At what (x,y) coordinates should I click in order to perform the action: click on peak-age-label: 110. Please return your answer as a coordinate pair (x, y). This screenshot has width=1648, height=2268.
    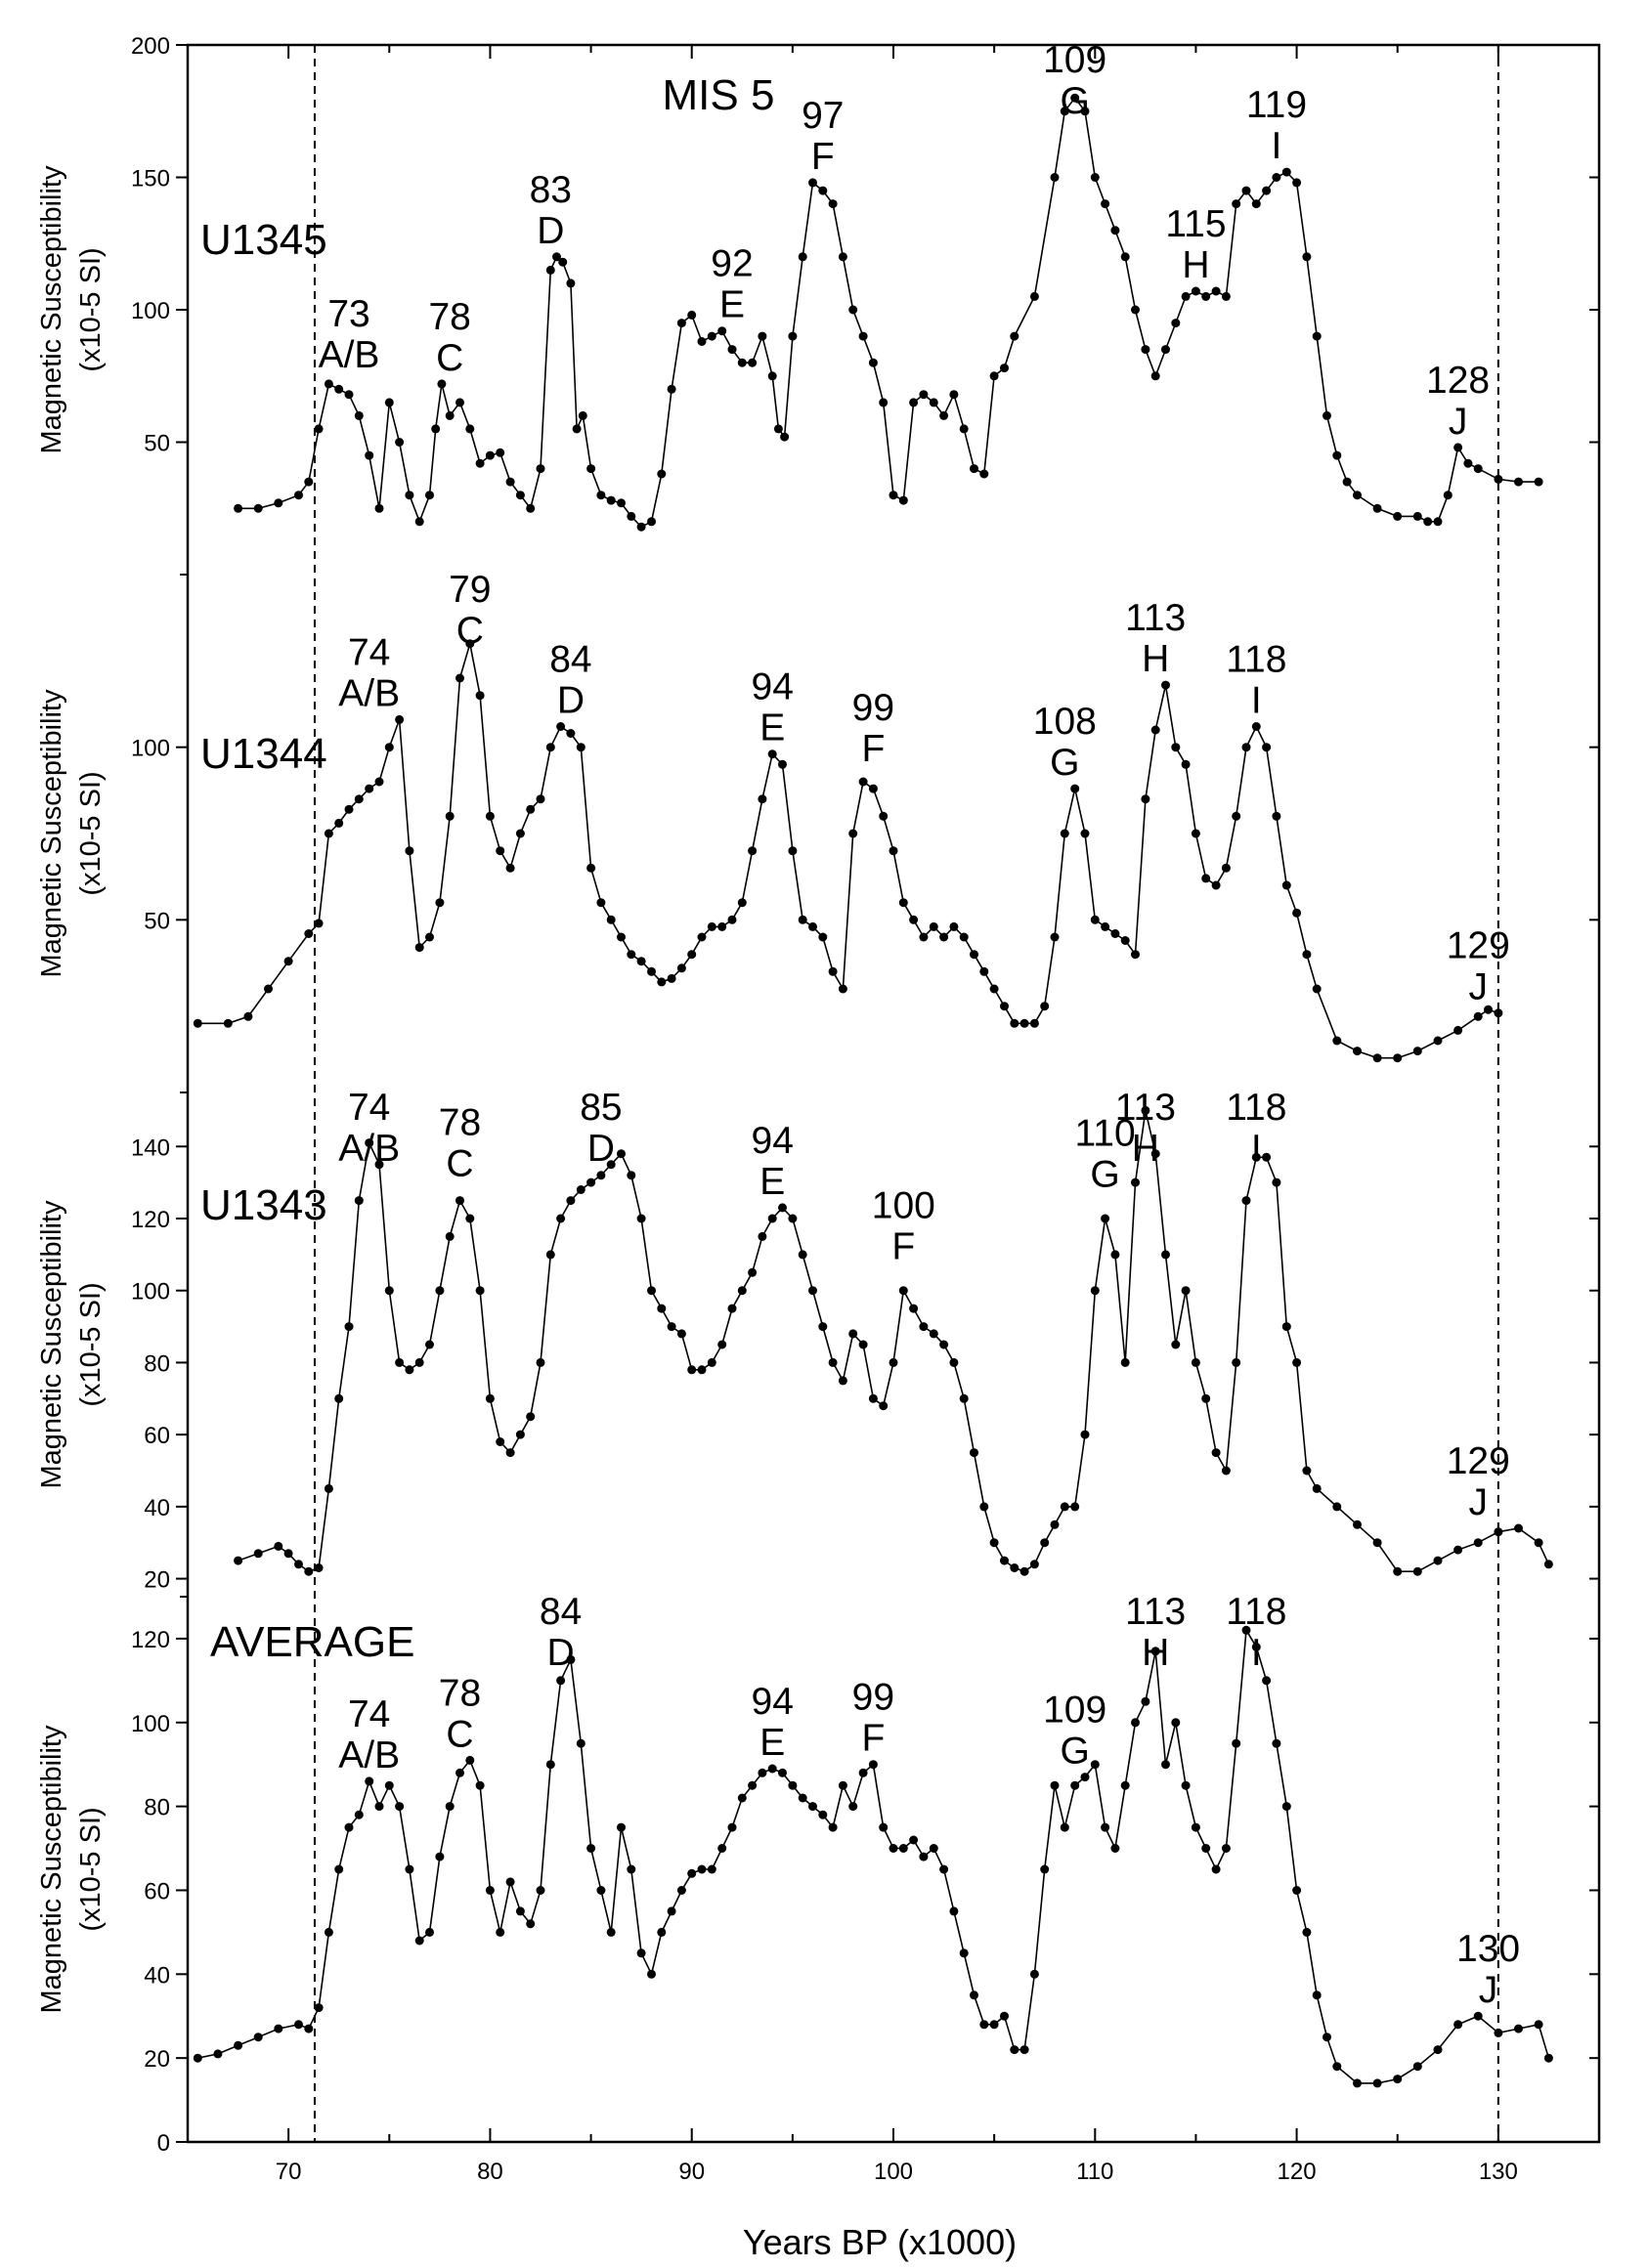
    Looking at the image, I should click on (1105, 1134).